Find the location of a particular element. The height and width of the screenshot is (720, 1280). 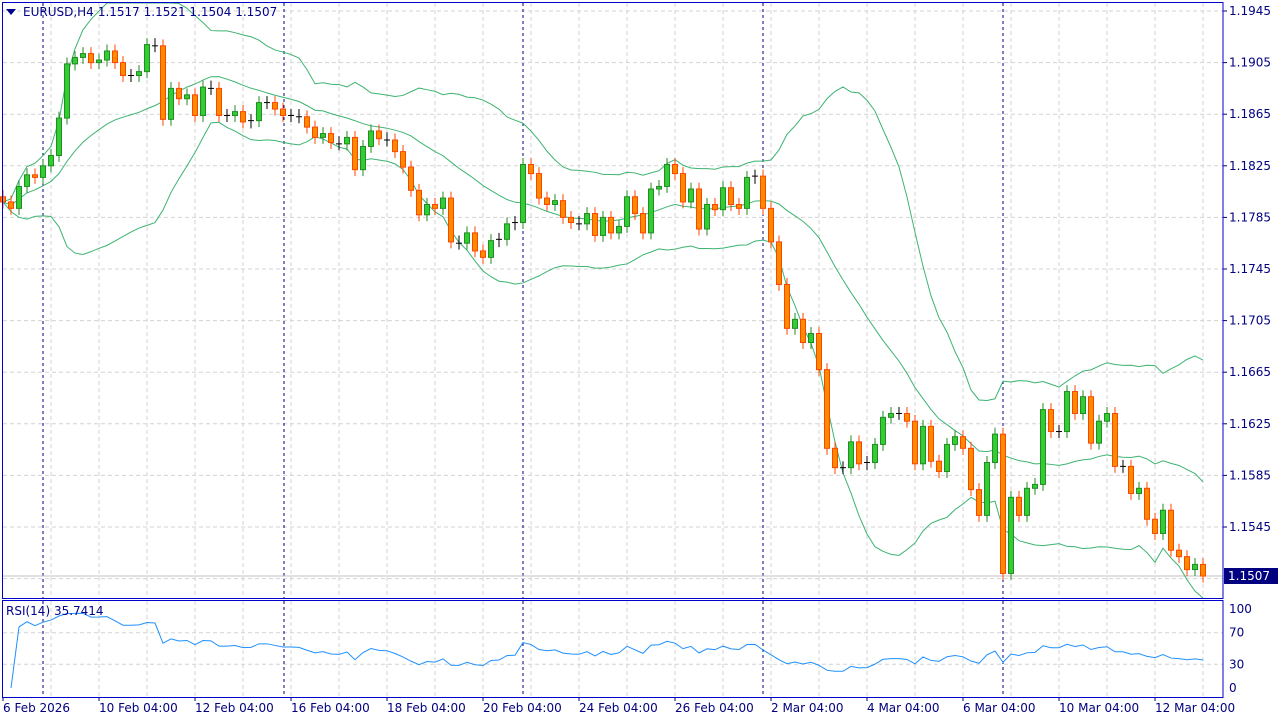

time-axis-label: 2 Mar 04:00 is located at coordinates (807, 708).